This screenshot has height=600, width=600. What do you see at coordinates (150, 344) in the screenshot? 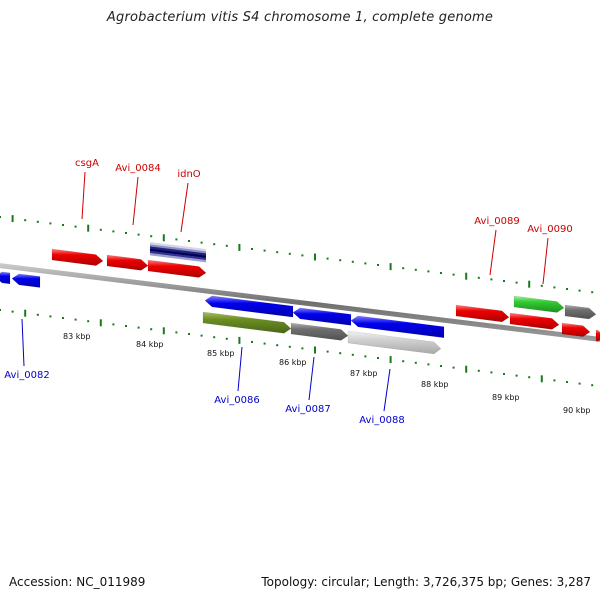
I see `scale-label: 84 kbp` at bounding box center [150, 344].